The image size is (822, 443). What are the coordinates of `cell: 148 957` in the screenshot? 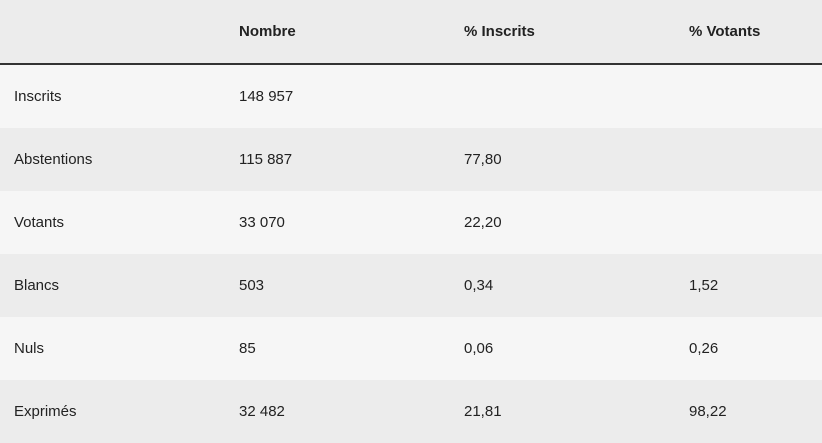 It's located at (337, 96).